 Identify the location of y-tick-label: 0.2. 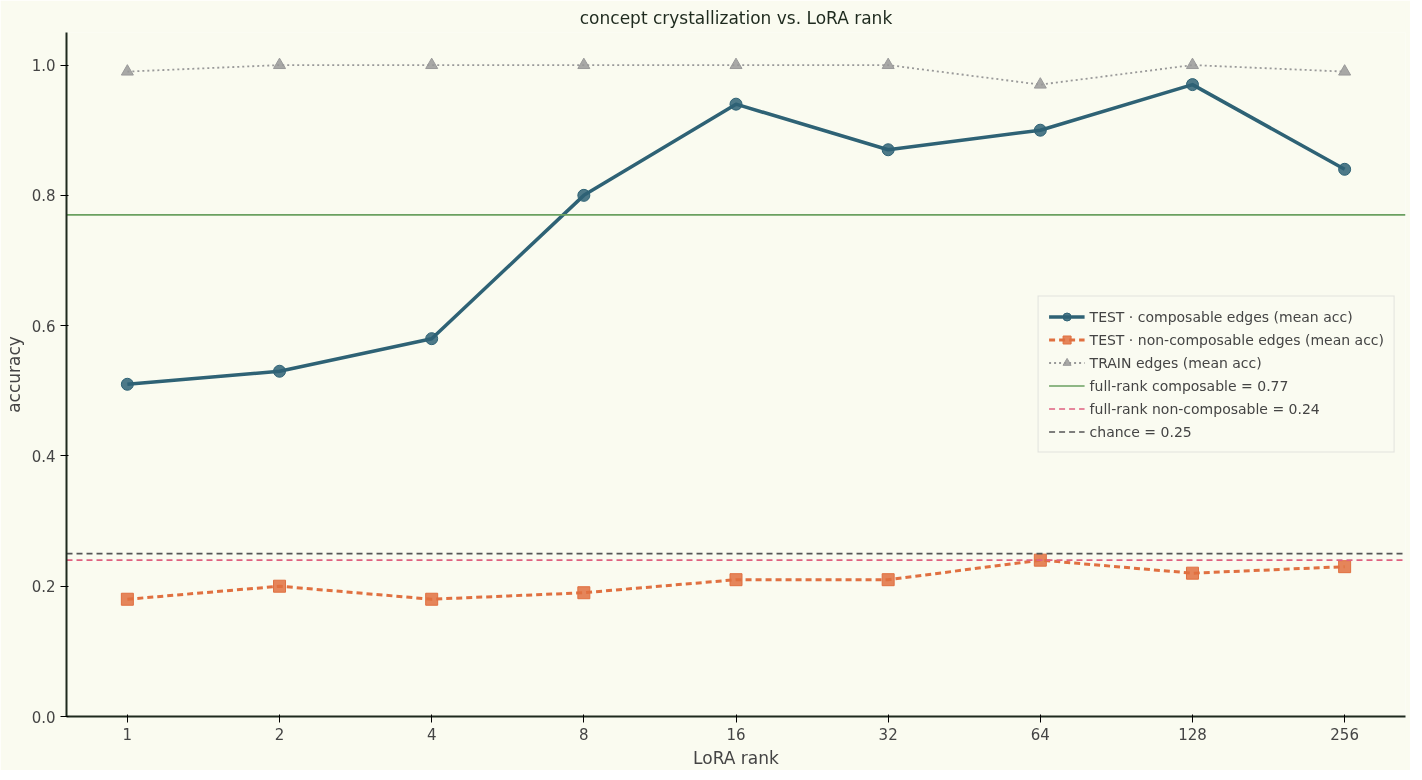
(43, 587).